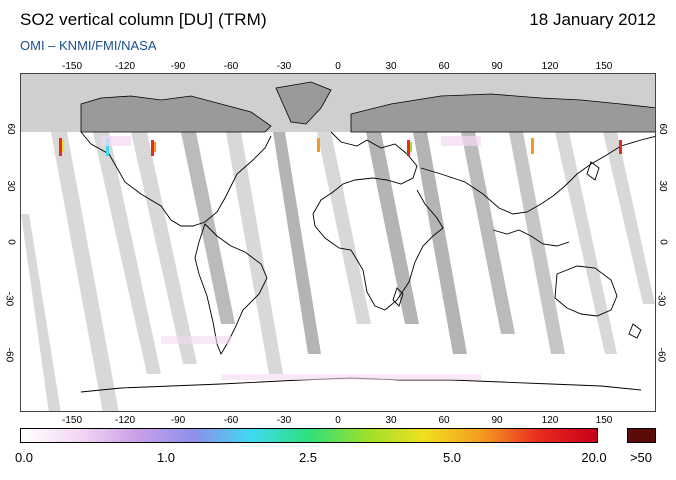 The height and width of the screenshot is (480, 676). Describe the element at coordinates (452, 457) in the screenshot. I see `colorbar-label: 5.0` at that location.